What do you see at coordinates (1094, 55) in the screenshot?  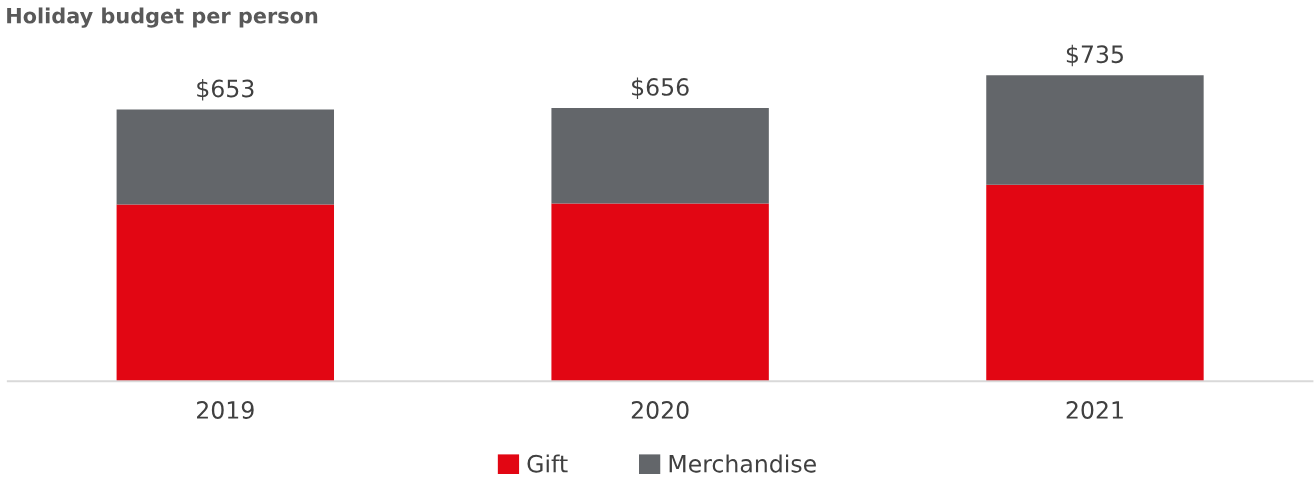 I see `annotation: $735` at bounding box center [1094, 55].